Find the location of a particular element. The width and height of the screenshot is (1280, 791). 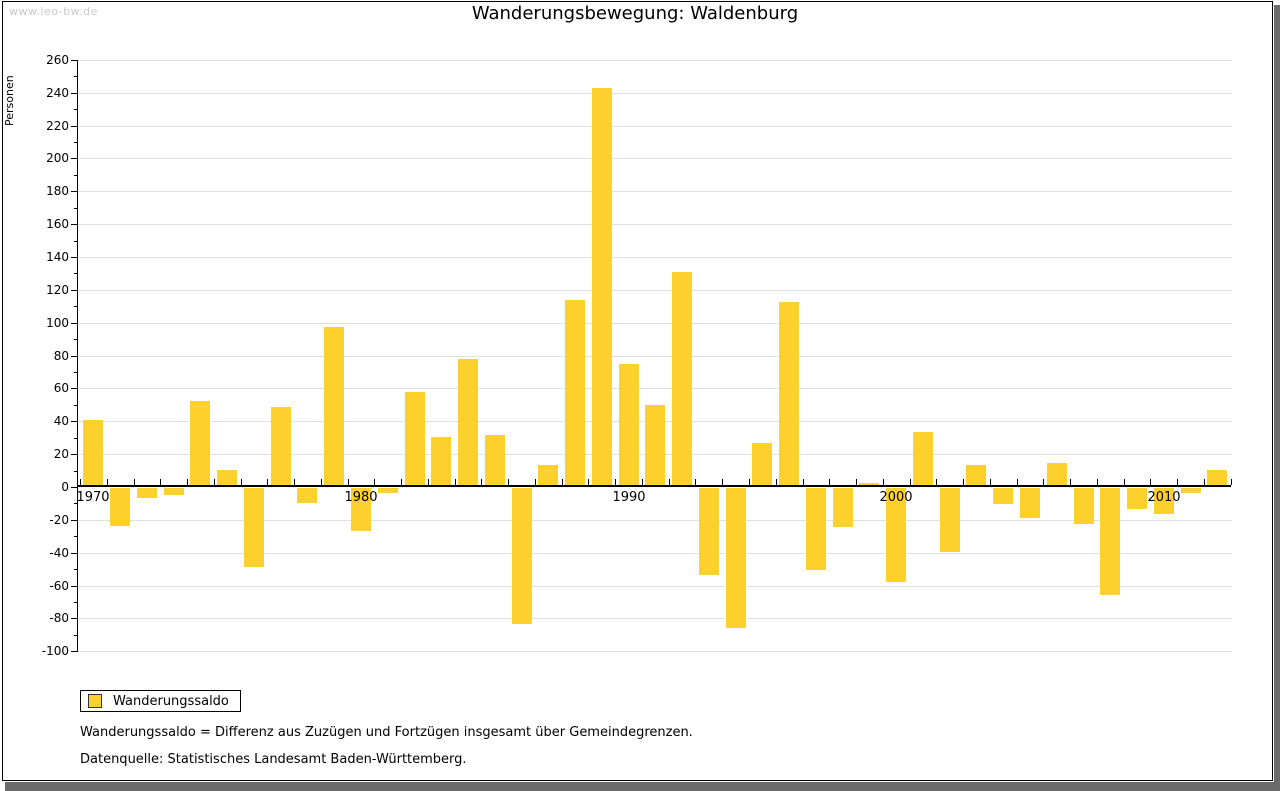

y-tick-label-120: 120 is located at coordinates (57, 290).